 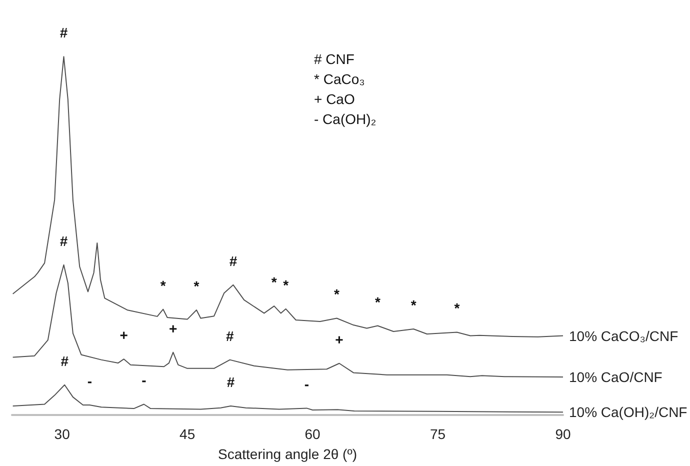 I want to click on series-label: 10% CaO/CNF, so click(x=615, y=377).